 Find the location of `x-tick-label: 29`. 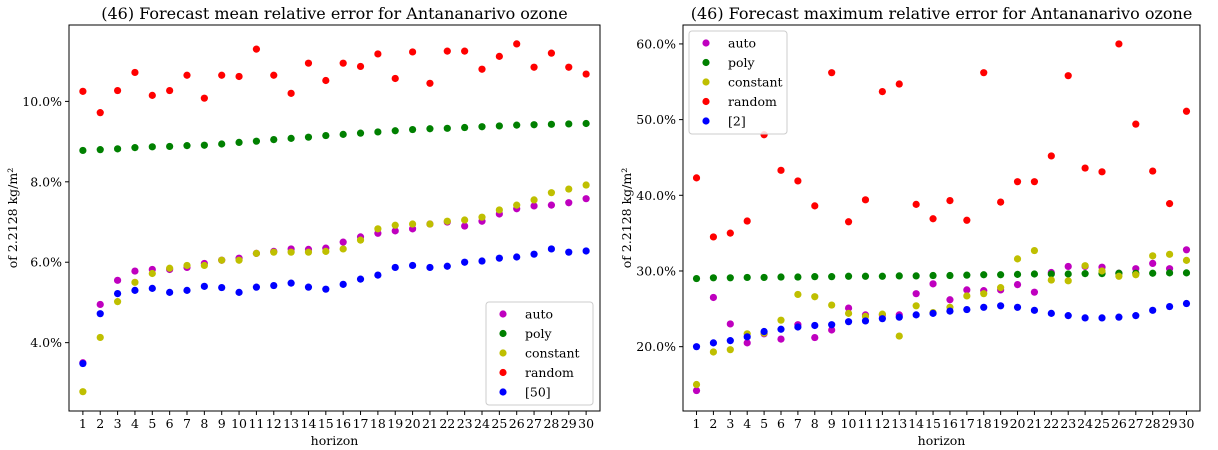

x-tick-label: 29 is located at coordinates (569, 423).